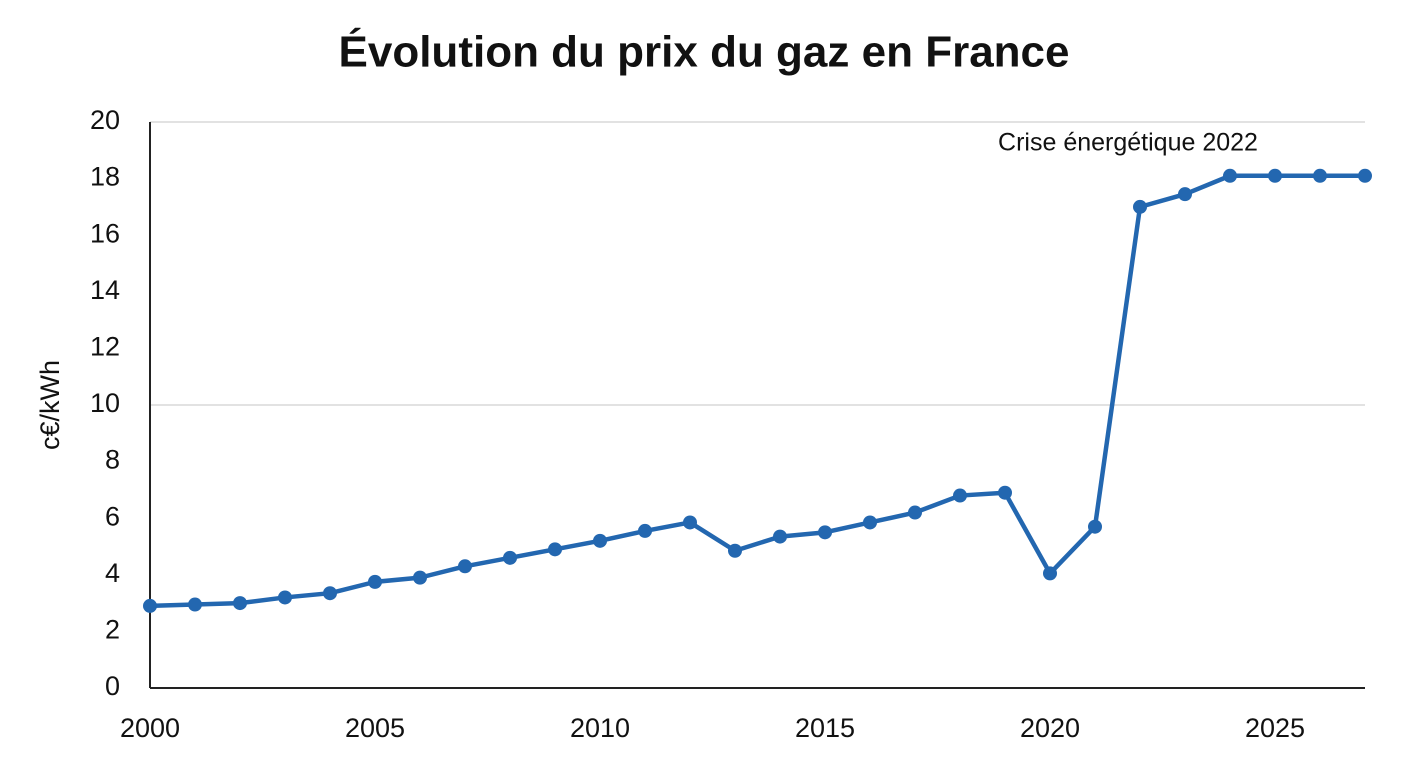 This screenshot has height=768, width=1408. I want to click on annotation: Crise énergétique 2022, so click(1128, 143).